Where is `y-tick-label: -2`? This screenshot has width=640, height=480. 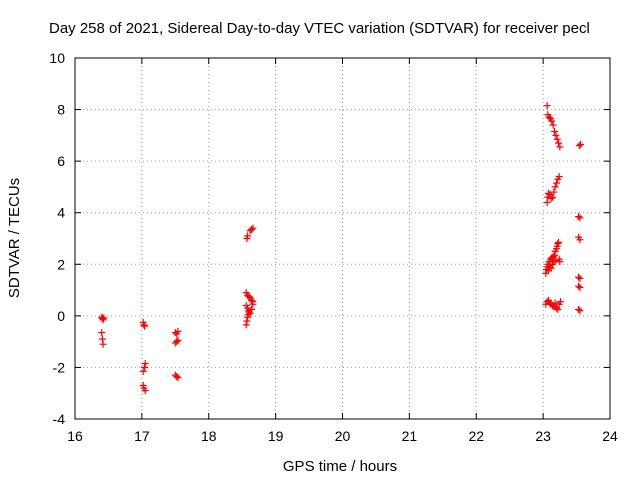
y-tick-label: -2 is located at coordinates (59, 367).